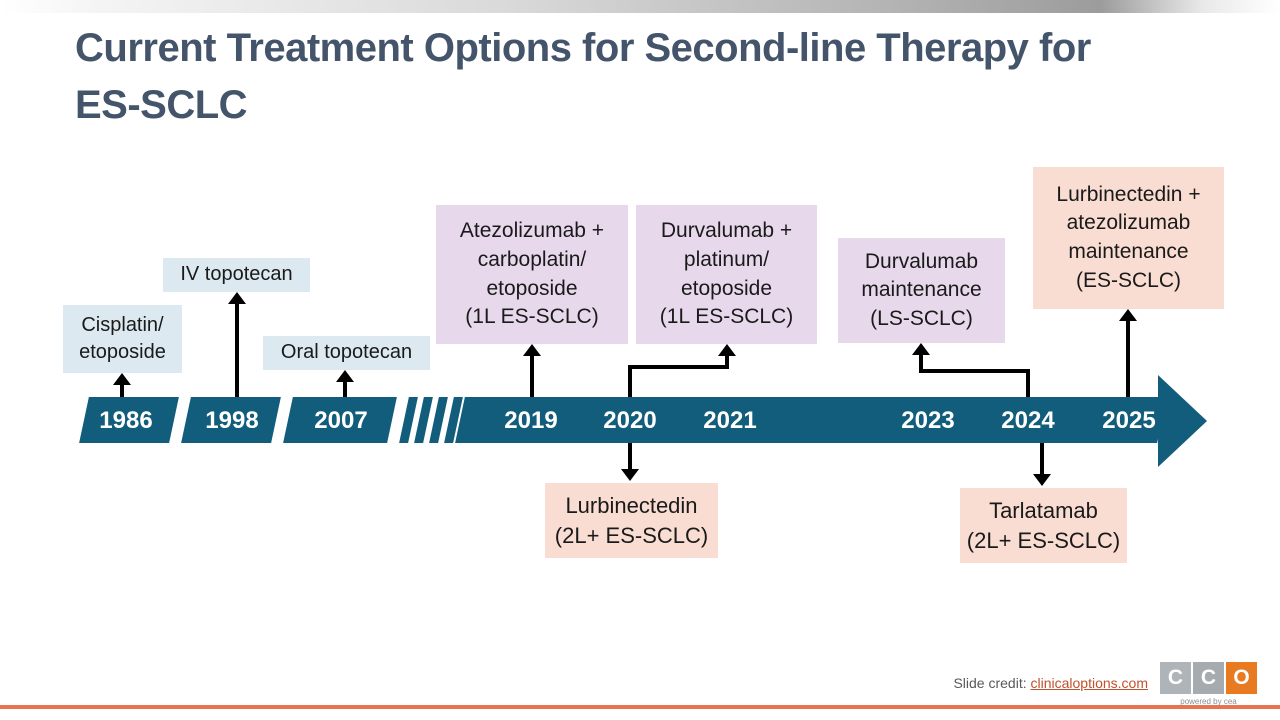 This screenshot has width=1280, height=720. Describe the element at coordinates (531, 420) in the screenshot. I see `year-label-2019: 2019` at that location.